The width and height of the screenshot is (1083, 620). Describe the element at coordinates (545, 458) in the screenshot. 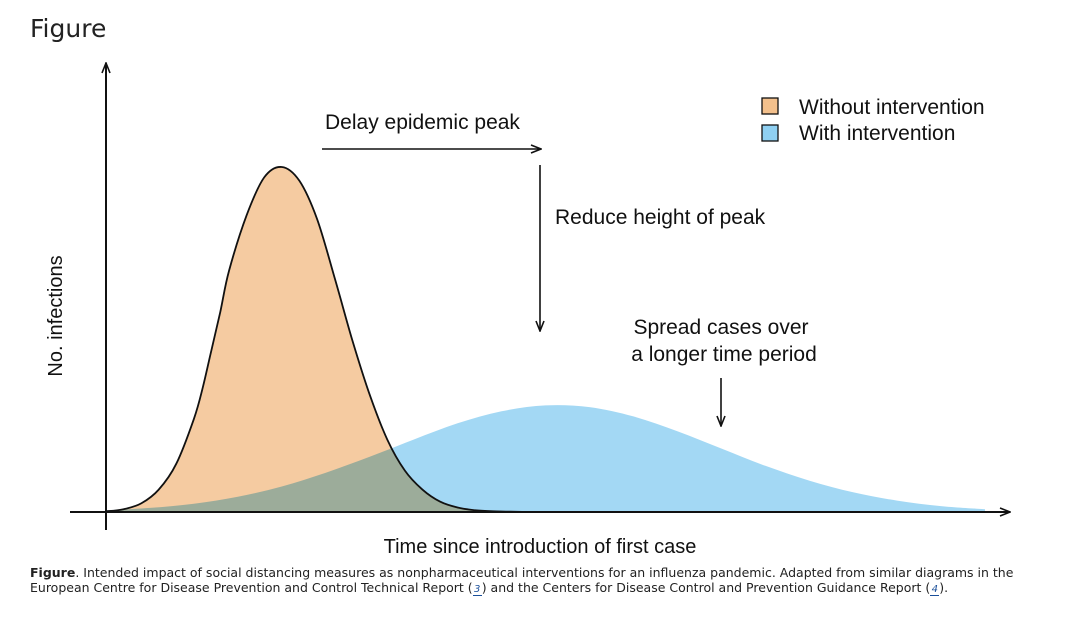

I see `area-with-intervention` at that location.